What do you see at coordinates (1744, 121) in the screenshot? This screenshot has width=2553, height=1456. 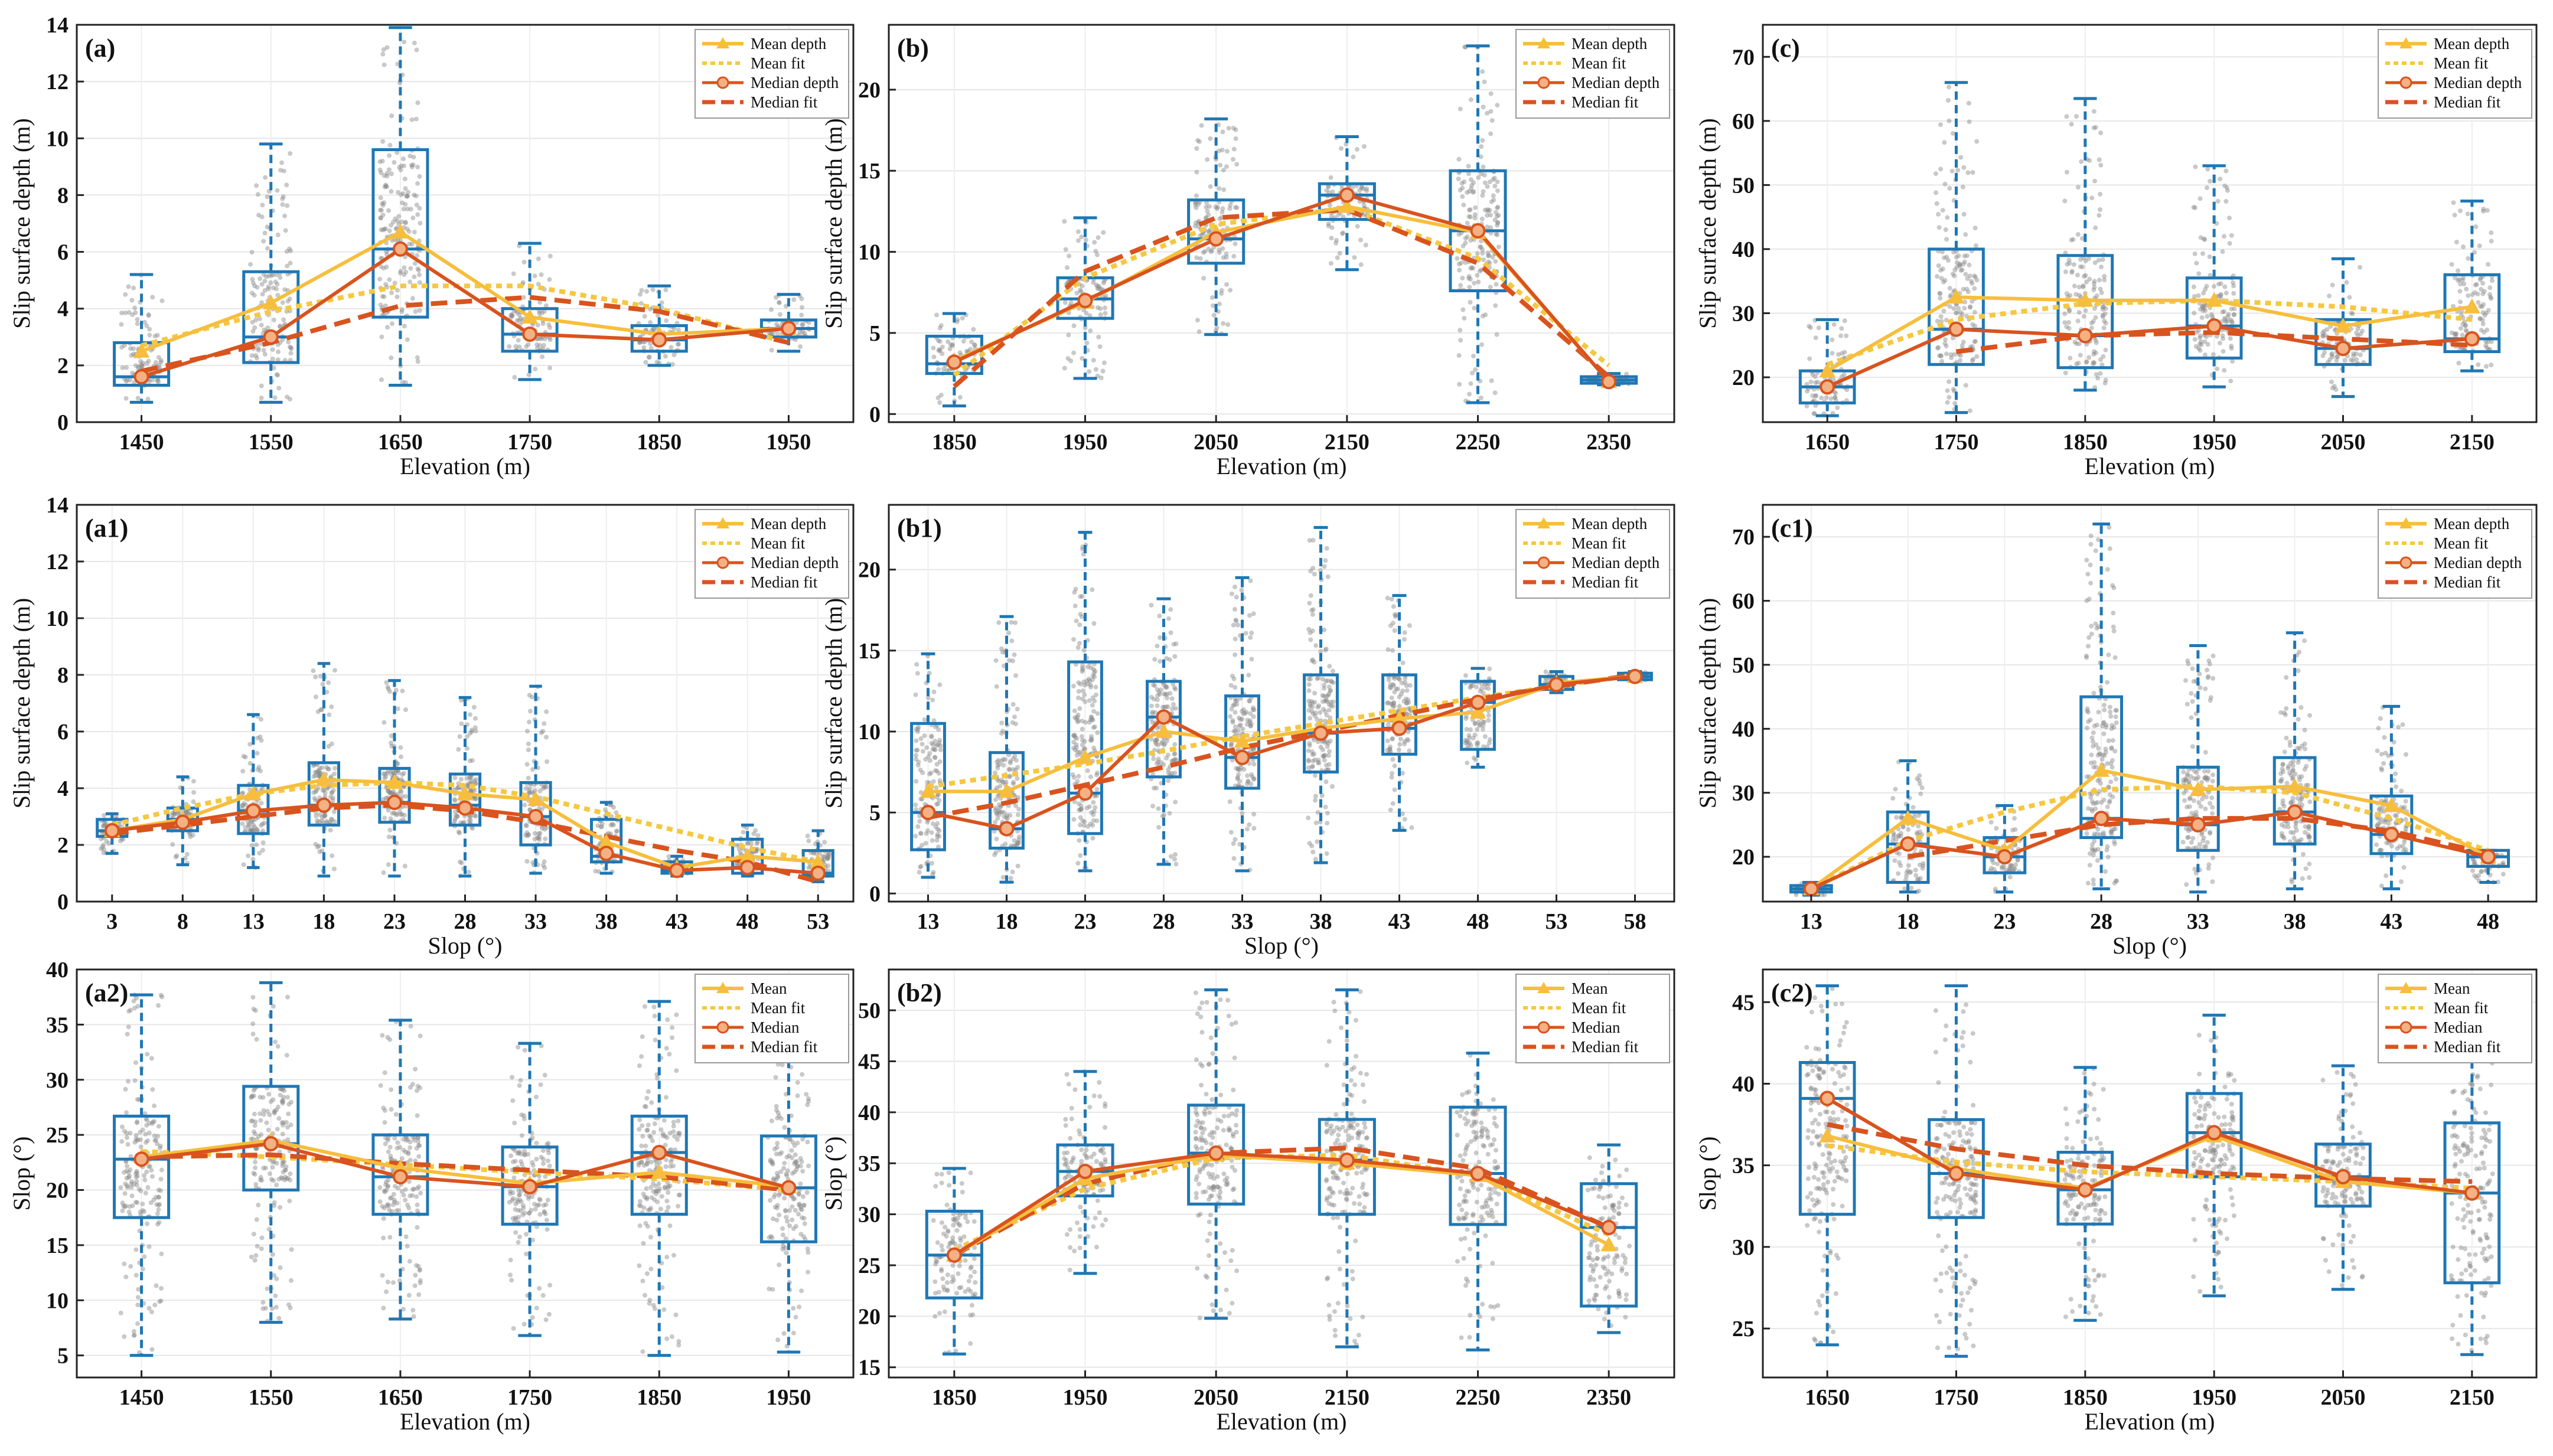 I see `ytick-label: 60` at bounding box center [1744, 121].